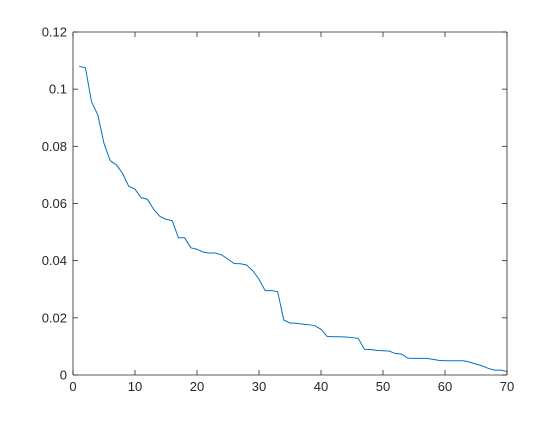 Image resolution: width=560 pixels, height=425 pixels. I want to click on y-tick-label: 0.12, so click(54, 32).